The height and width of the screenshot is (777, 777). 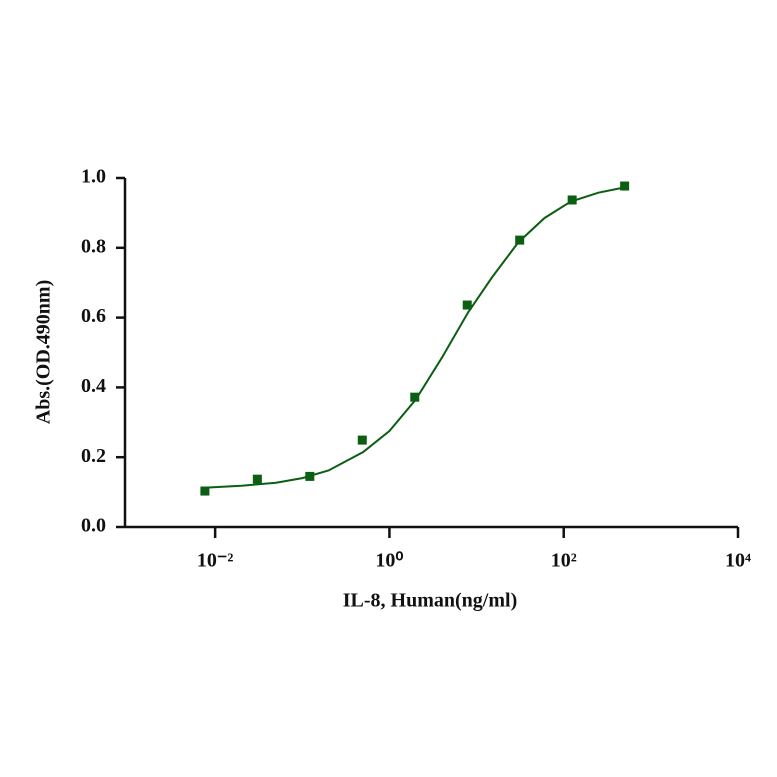 What do you see at coordinates (44, 352) in the screenshot?
I see `y-axis-label: Abs.(OD.490nm)` at bounding box center [44, 352].